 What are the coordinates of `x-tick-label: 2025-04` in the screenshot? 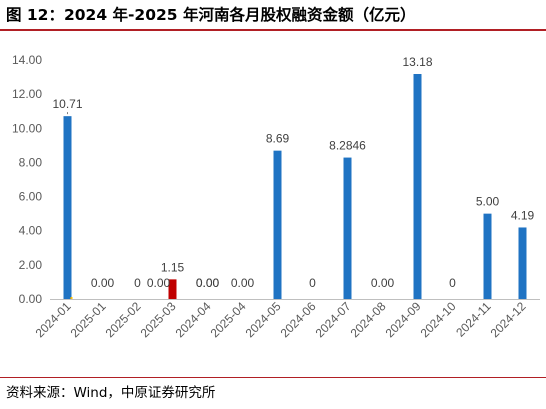 It's located at (228, 319).